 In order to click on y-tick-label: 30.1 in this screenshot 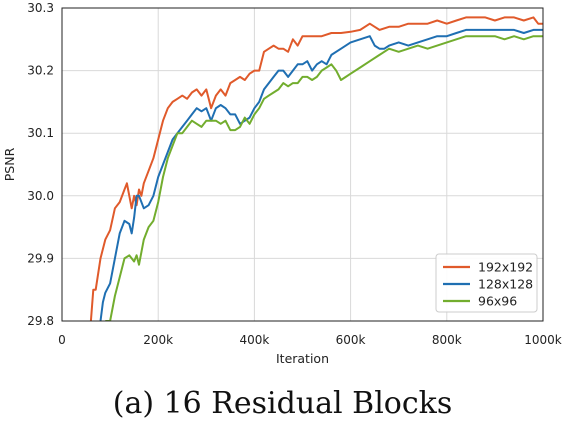, I will do `click(40, 133)`.